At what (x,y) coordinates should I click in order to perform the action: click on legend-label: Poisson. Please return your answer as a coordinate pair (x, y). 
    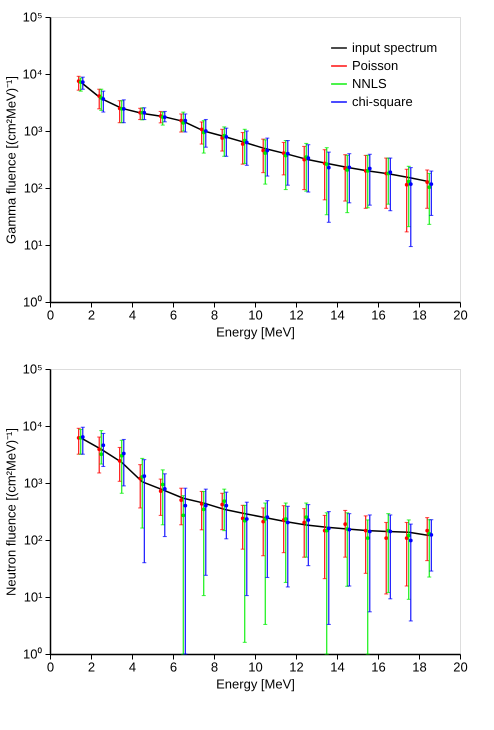
    Looking at the image, I should click on (375, 65).